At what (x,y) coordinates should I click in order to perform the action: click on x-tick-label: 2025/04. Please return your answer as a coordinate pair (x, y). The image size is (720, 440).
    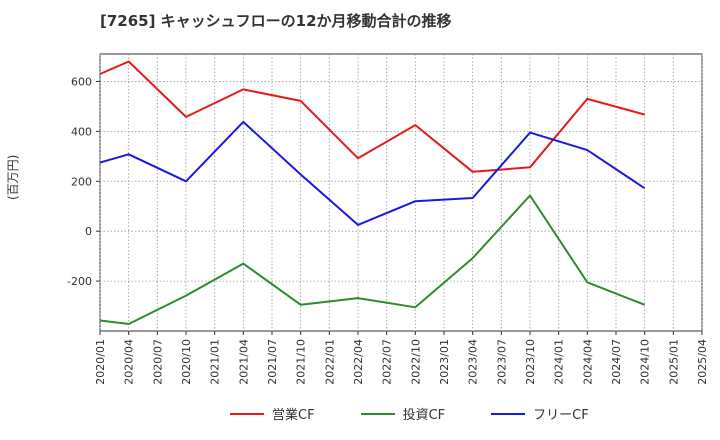
    Looking at the image, I should click on (702, 362).